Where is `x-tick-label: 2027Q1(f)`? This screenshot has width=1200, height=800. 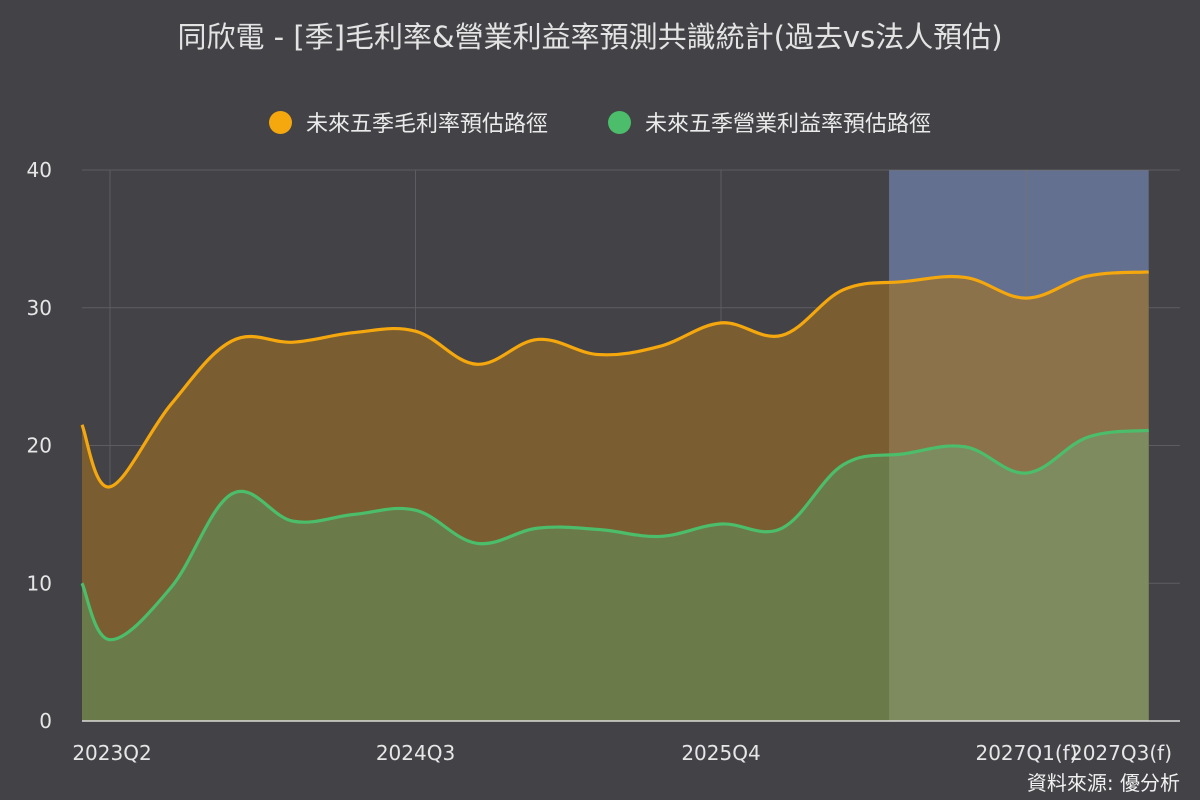 x-tick-label: 2027Q1(f) is located at coordinates (1026, 753).